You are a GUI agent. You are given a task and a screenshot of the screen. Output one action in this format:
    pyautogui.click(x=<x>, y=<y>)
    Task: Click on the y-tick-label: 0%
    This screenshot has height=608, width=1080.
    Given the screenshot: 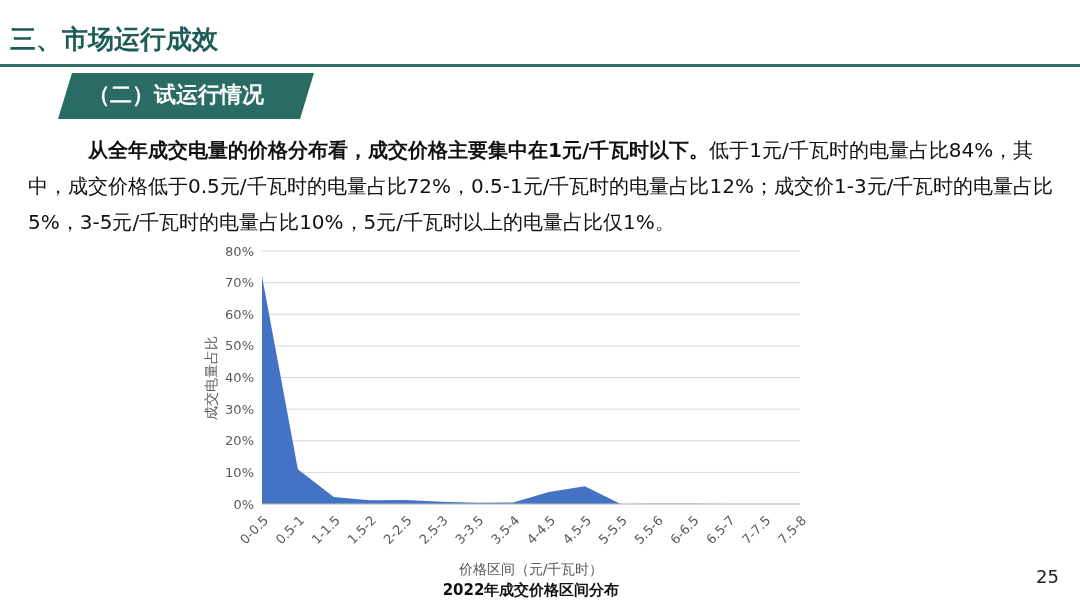 What is the action you would take?
    pyautogui.click(x=243, y=504)
    